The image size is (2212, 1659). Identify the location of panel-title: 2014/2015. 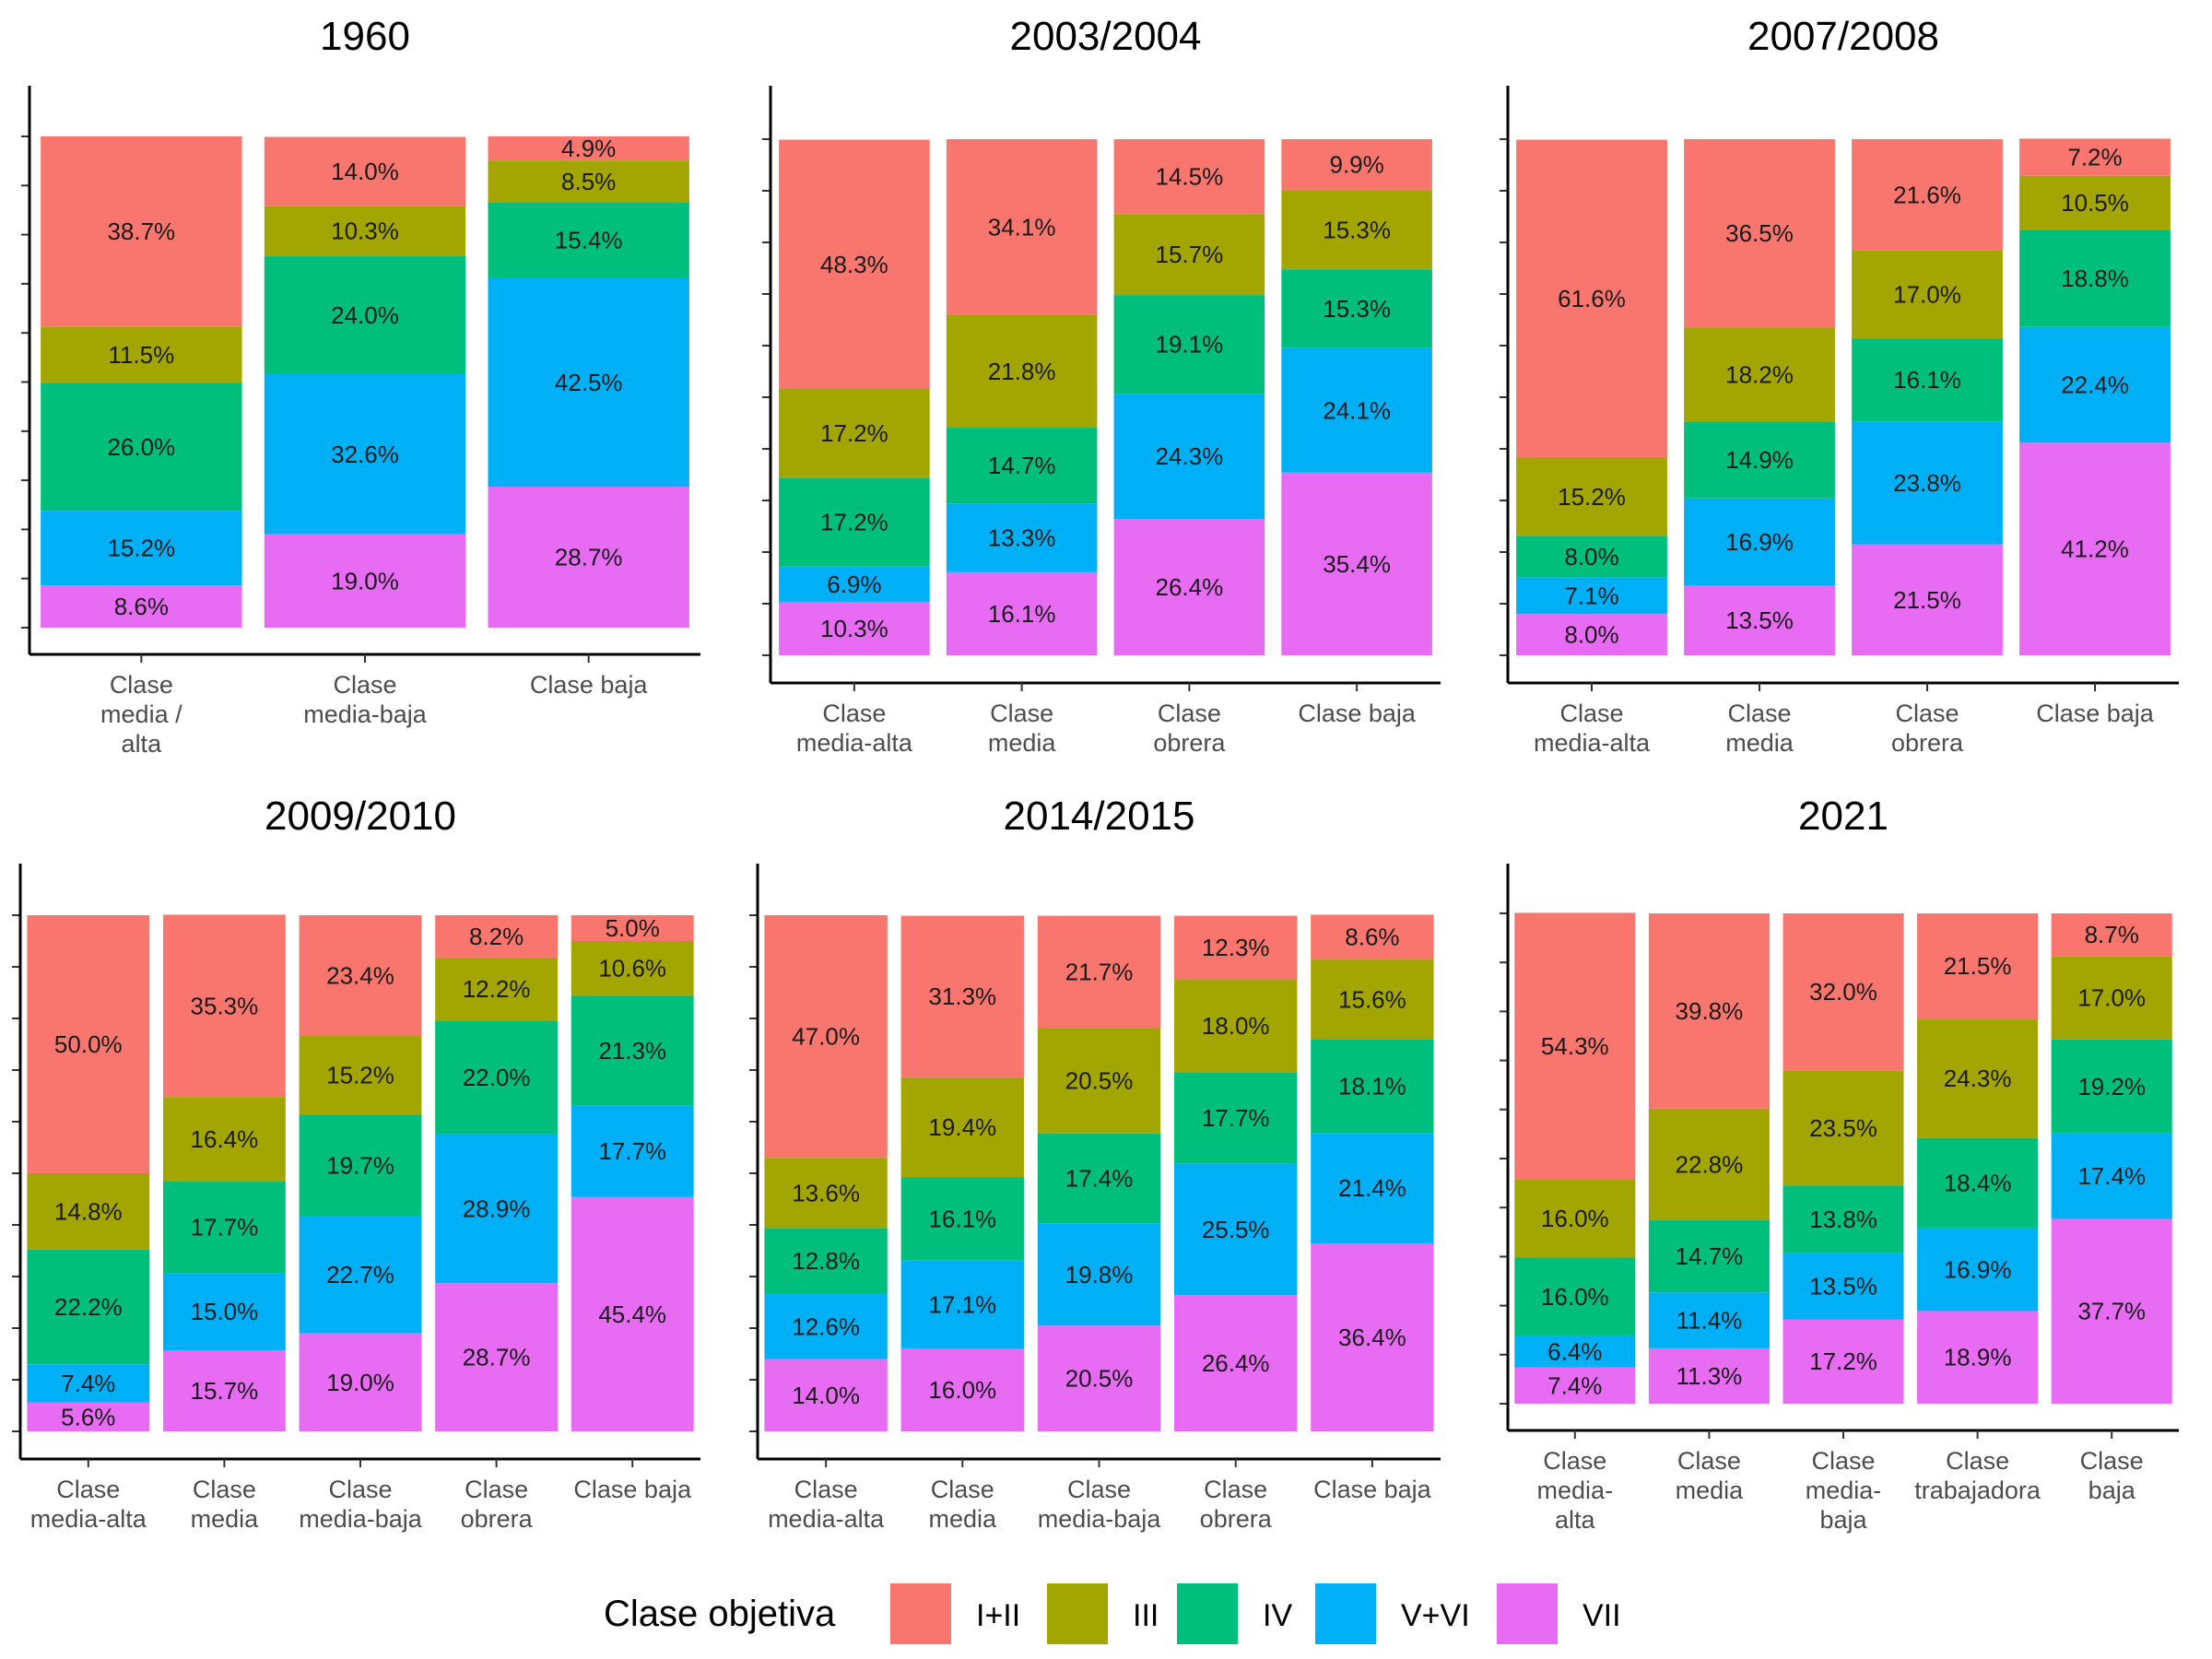
(1099, 816).